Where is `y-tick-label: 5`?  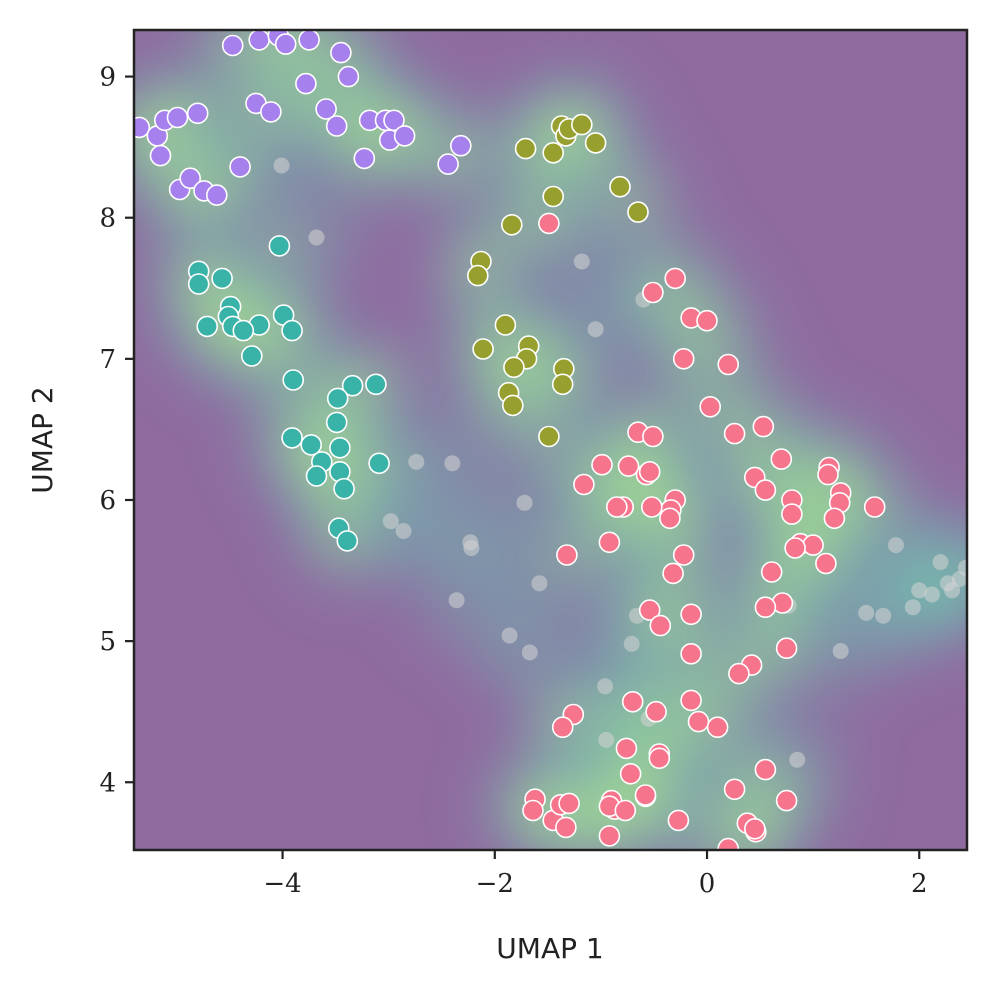
y-tick-label: 5 is located at coordinates (107, 642).